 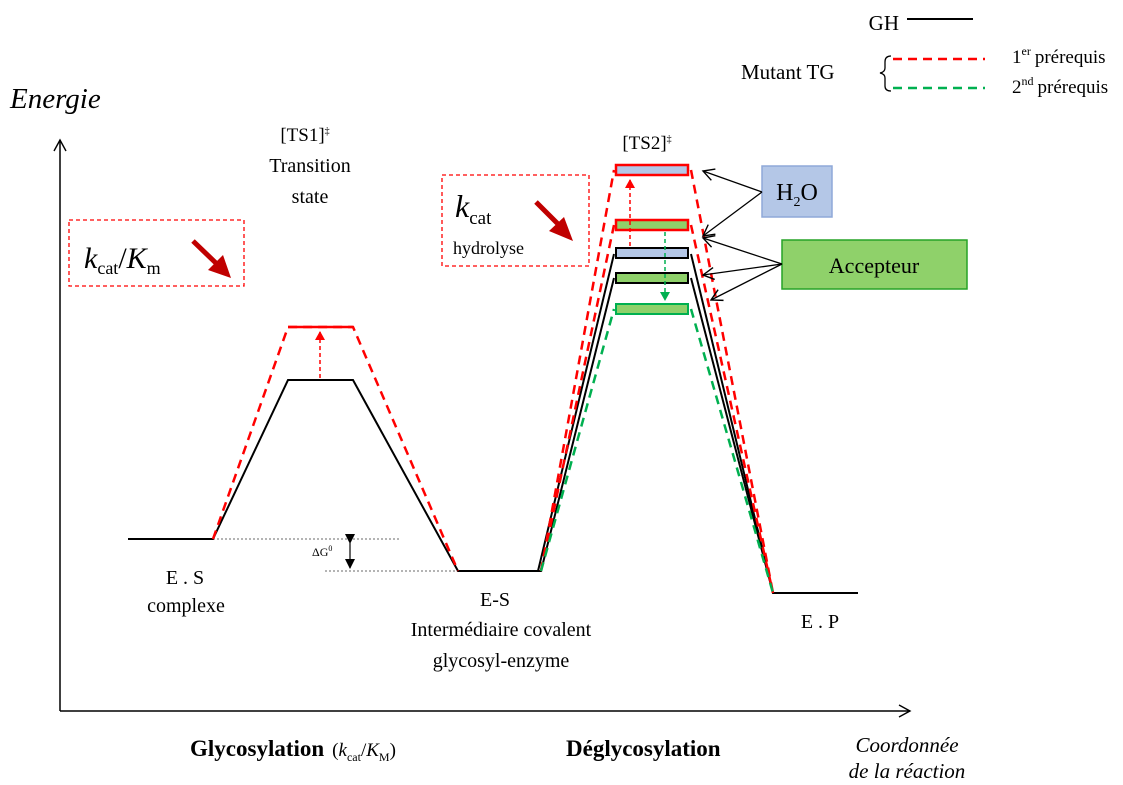 What do you see at coordinates (732, 214) in the screenshot?
I see `h2o-arrow-lower` at bounding box center [732, 214].